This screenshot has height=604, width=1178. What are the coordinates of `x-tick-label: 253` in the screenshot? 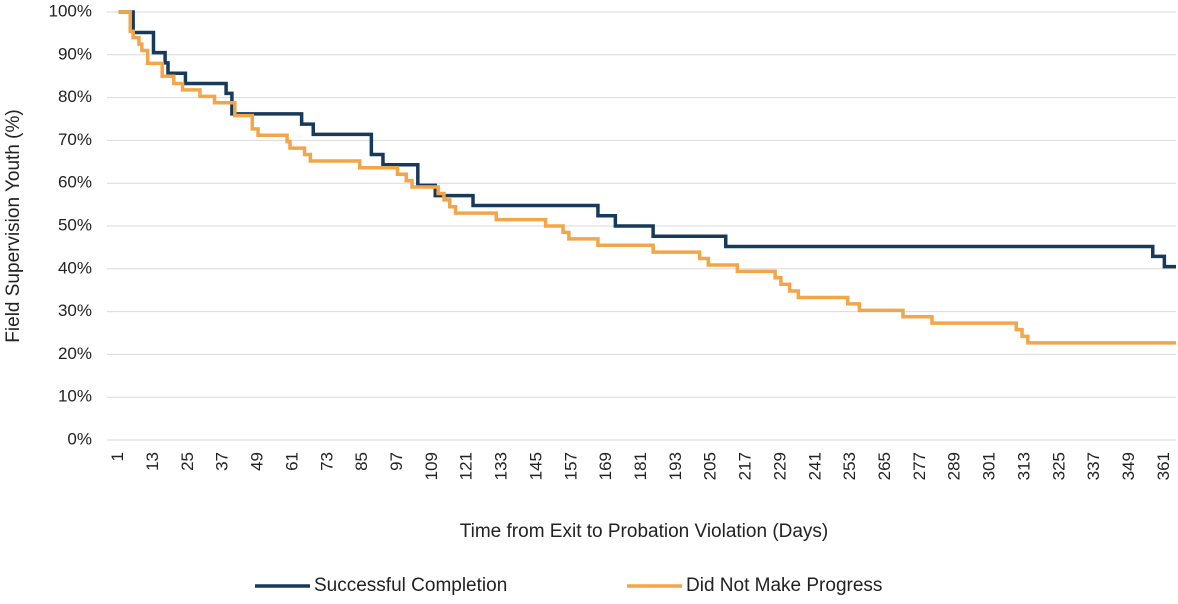 It's located at (849, 466).